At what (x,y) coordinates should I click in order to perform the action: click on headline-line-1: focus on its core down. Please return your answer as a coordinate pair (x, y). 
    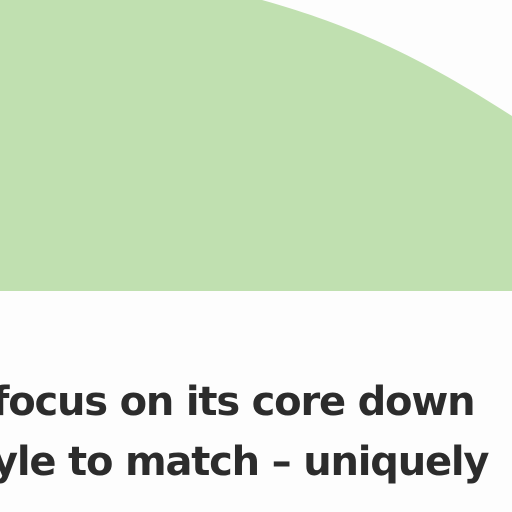
    Looking at the image, I should click on (238, 402).